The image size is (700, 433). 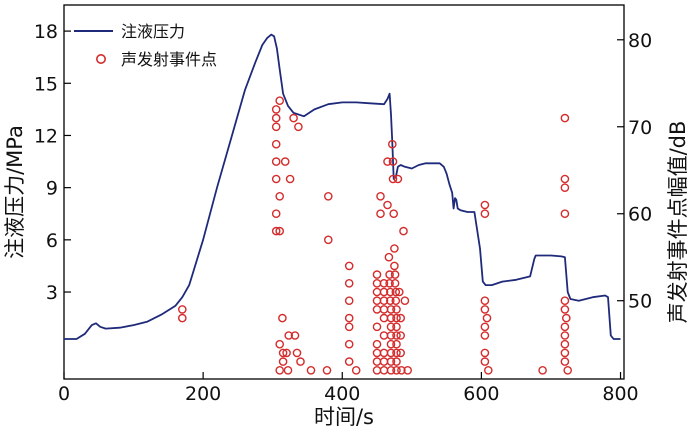 I want to click on x-tick-label: 800, so click(x=620, y=394).